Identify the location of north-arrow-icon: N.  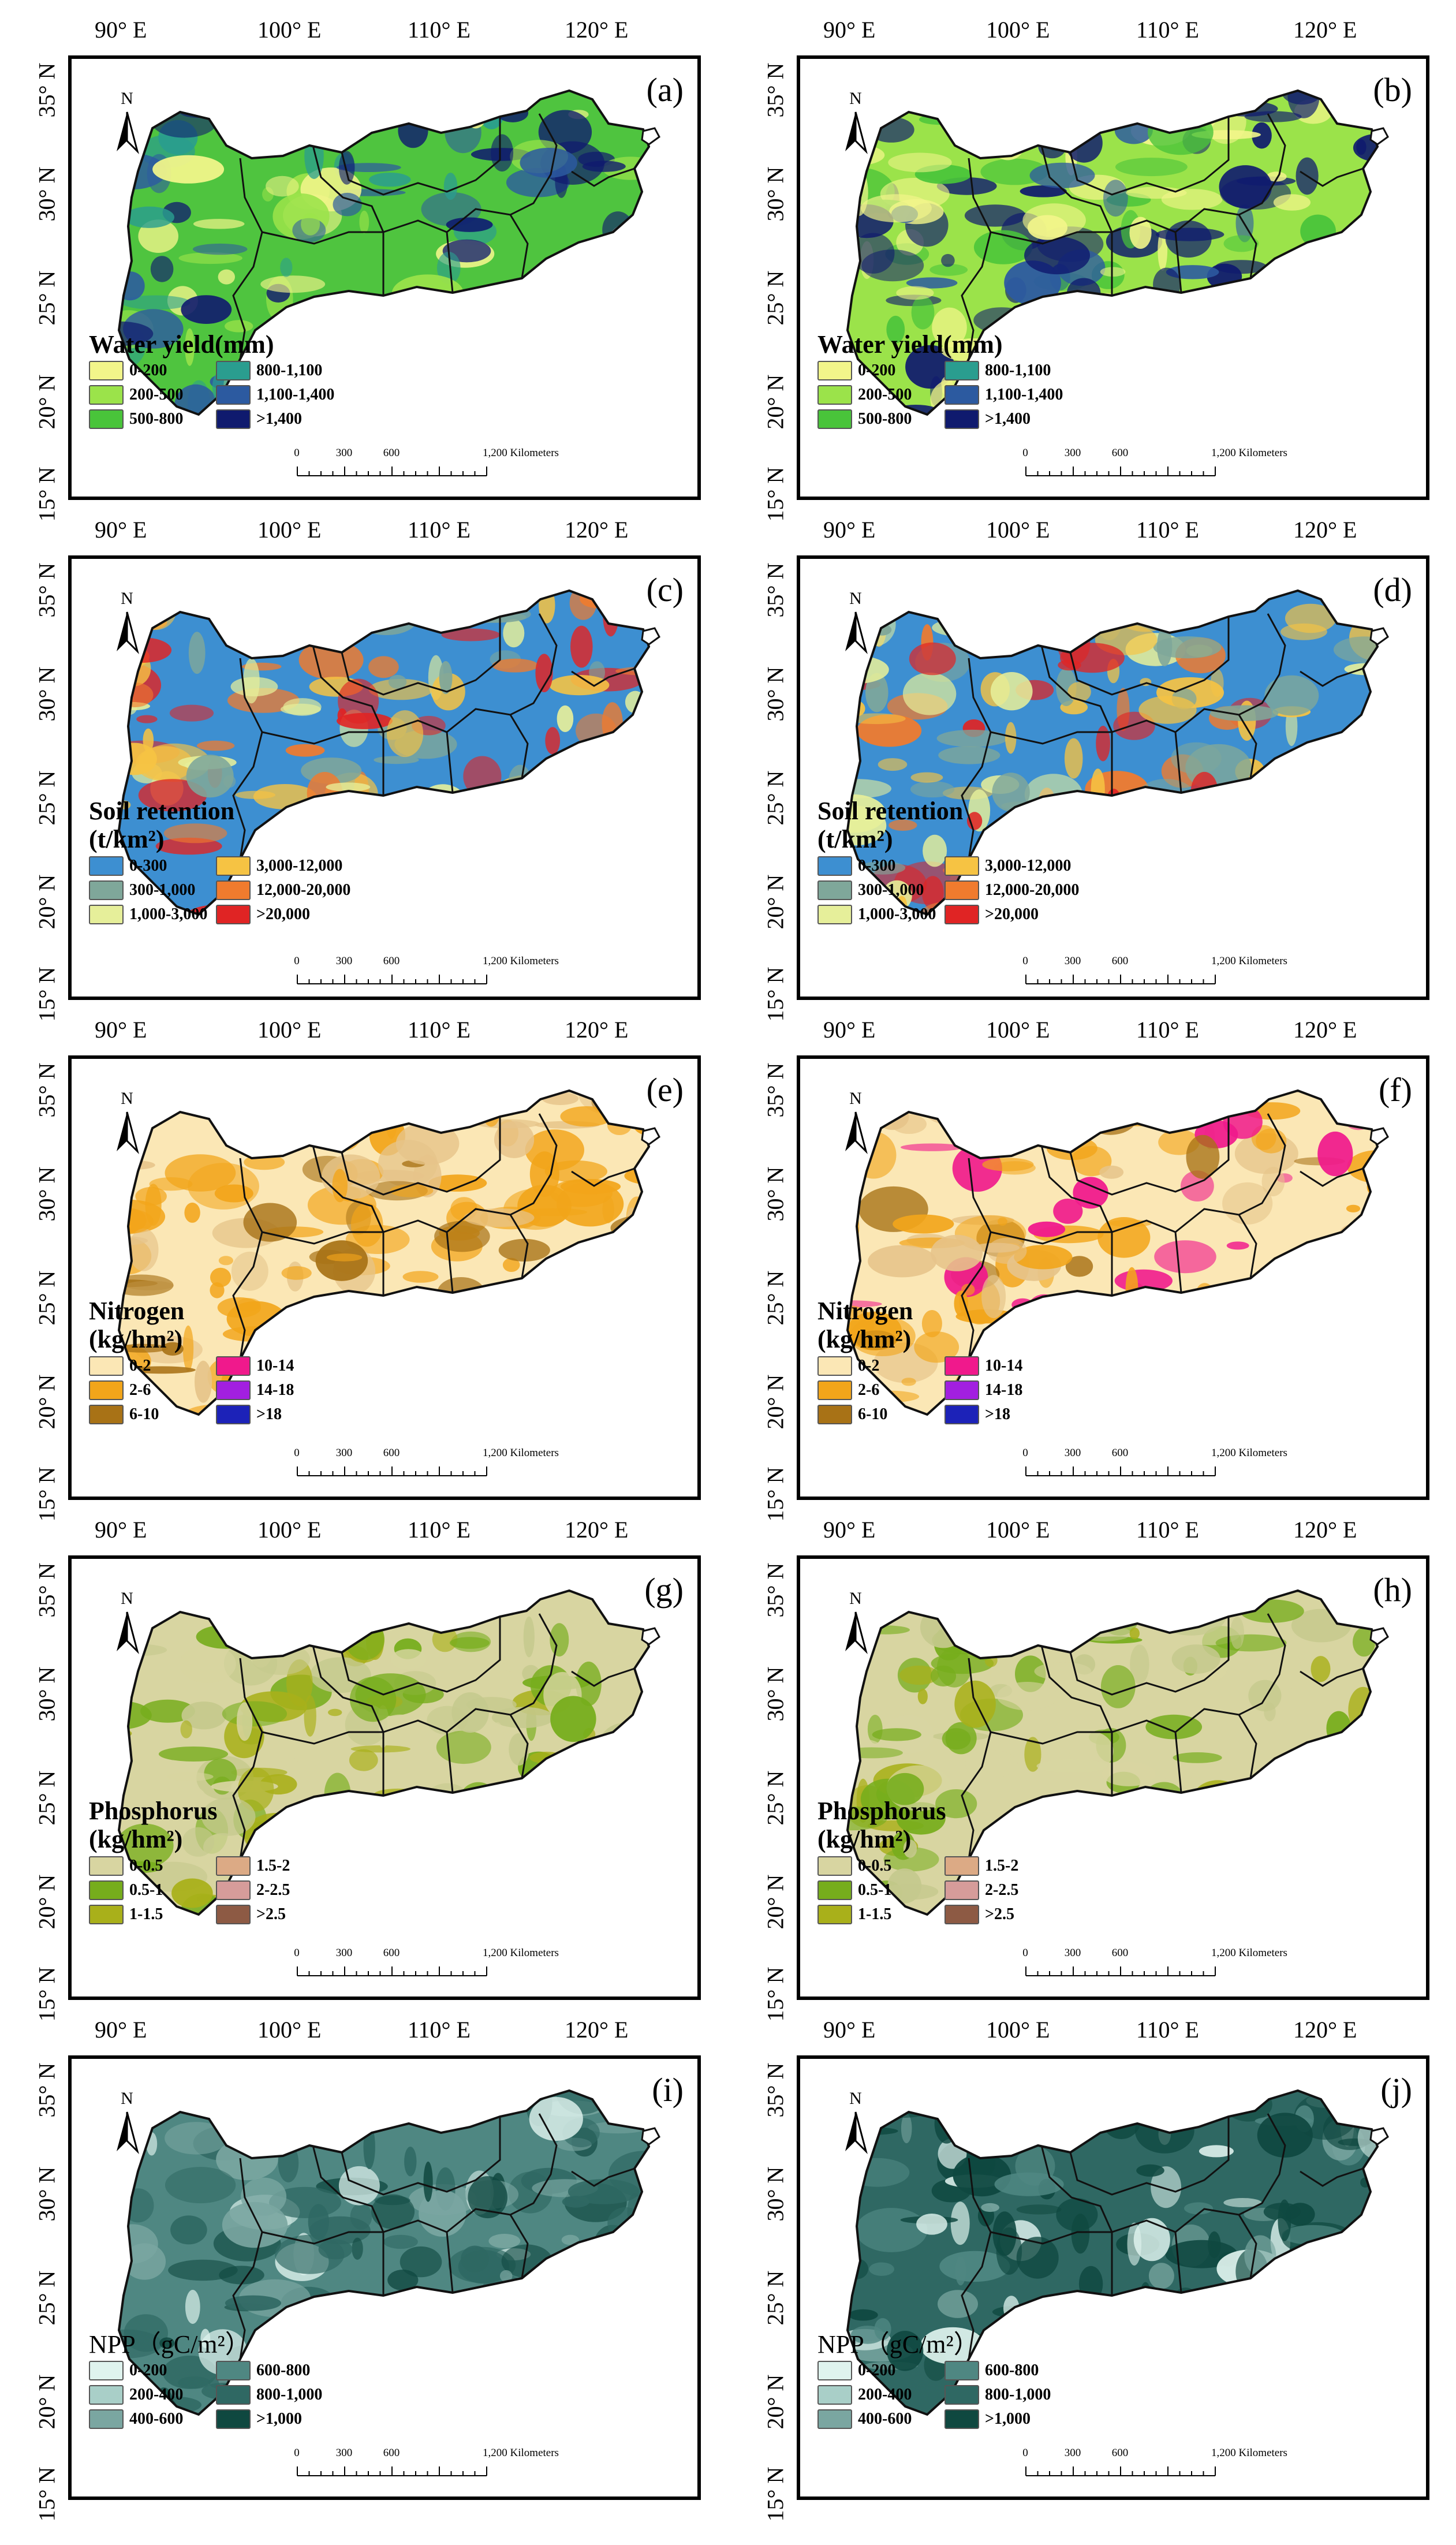
(856, 1622).